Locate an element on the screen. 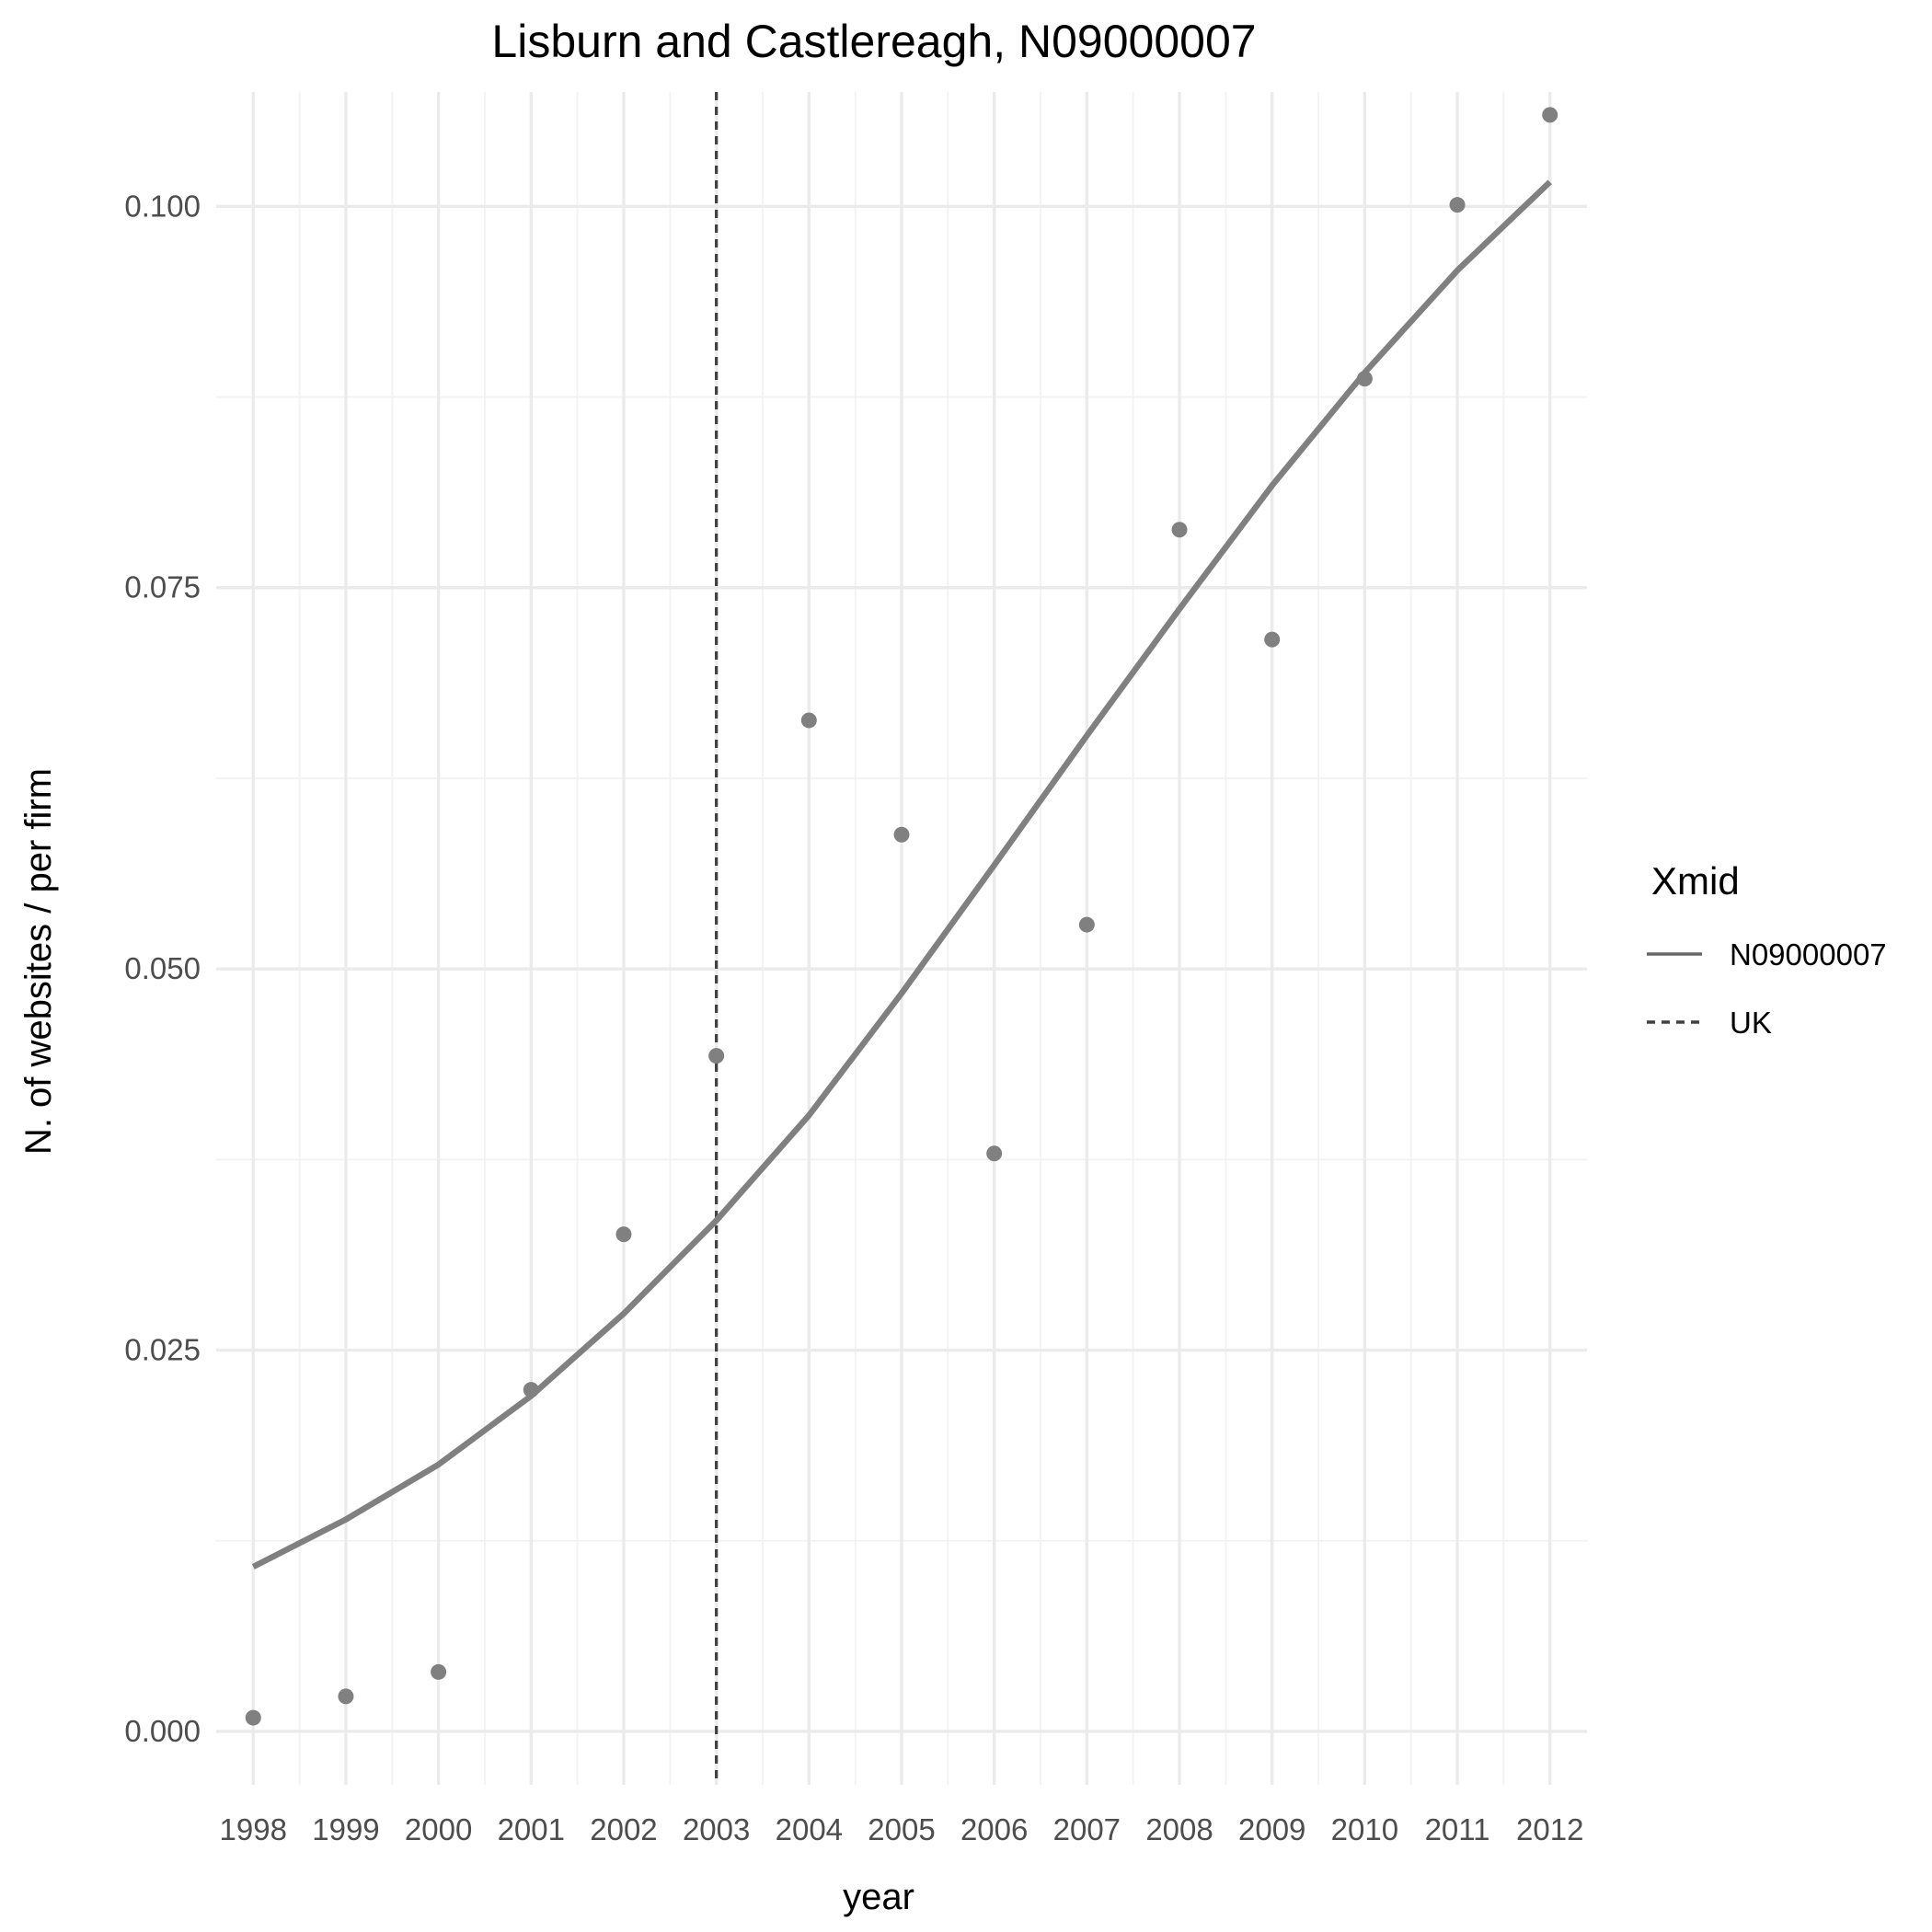 The image size is (1932, 1932). x-tick-label: 2008 is located at coordinates (1179, 1829).